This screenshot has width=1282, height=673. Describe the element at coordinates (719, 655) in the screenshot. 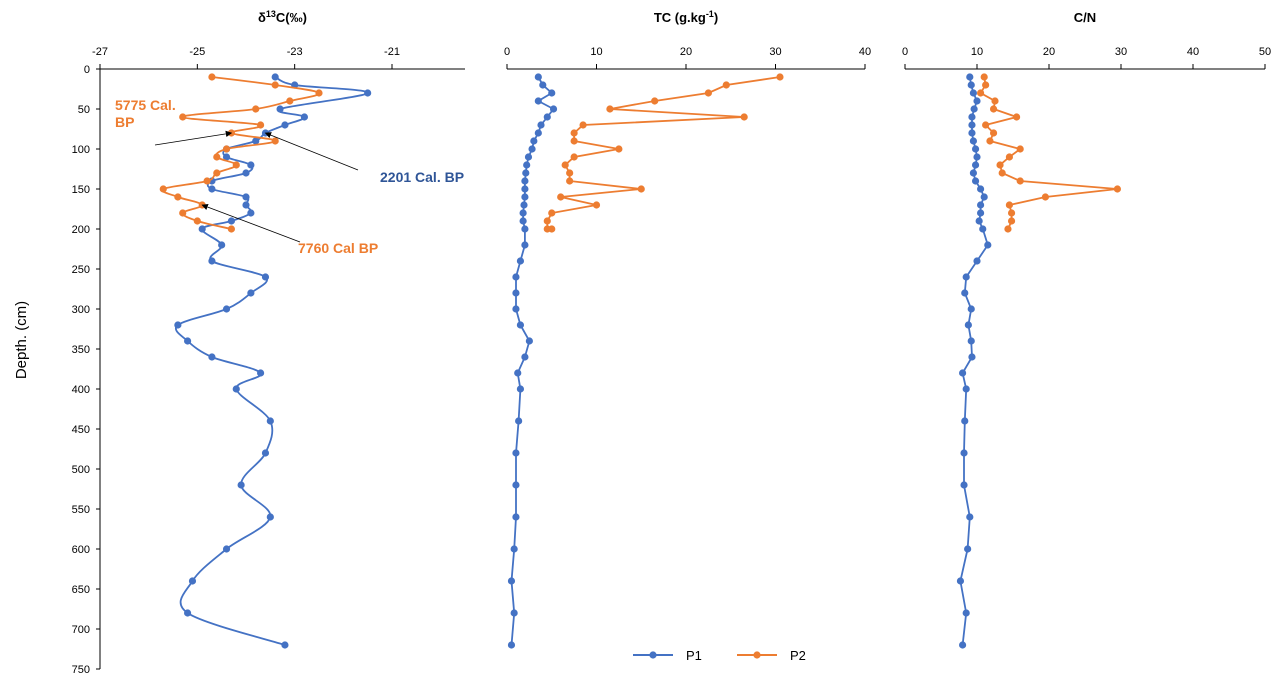

I see `legend: P1 P2` at that location.